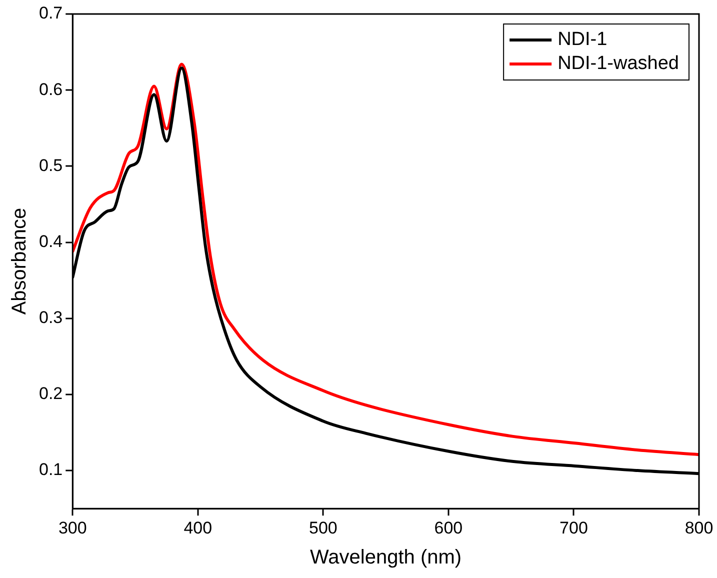 Image resolution: width=717 pixels, height=578 pixels. What do you see at coordinates (619, 63) in the screenshot?
I see `legend-label: NDI-1-washed` at bounding box center [619, 63].